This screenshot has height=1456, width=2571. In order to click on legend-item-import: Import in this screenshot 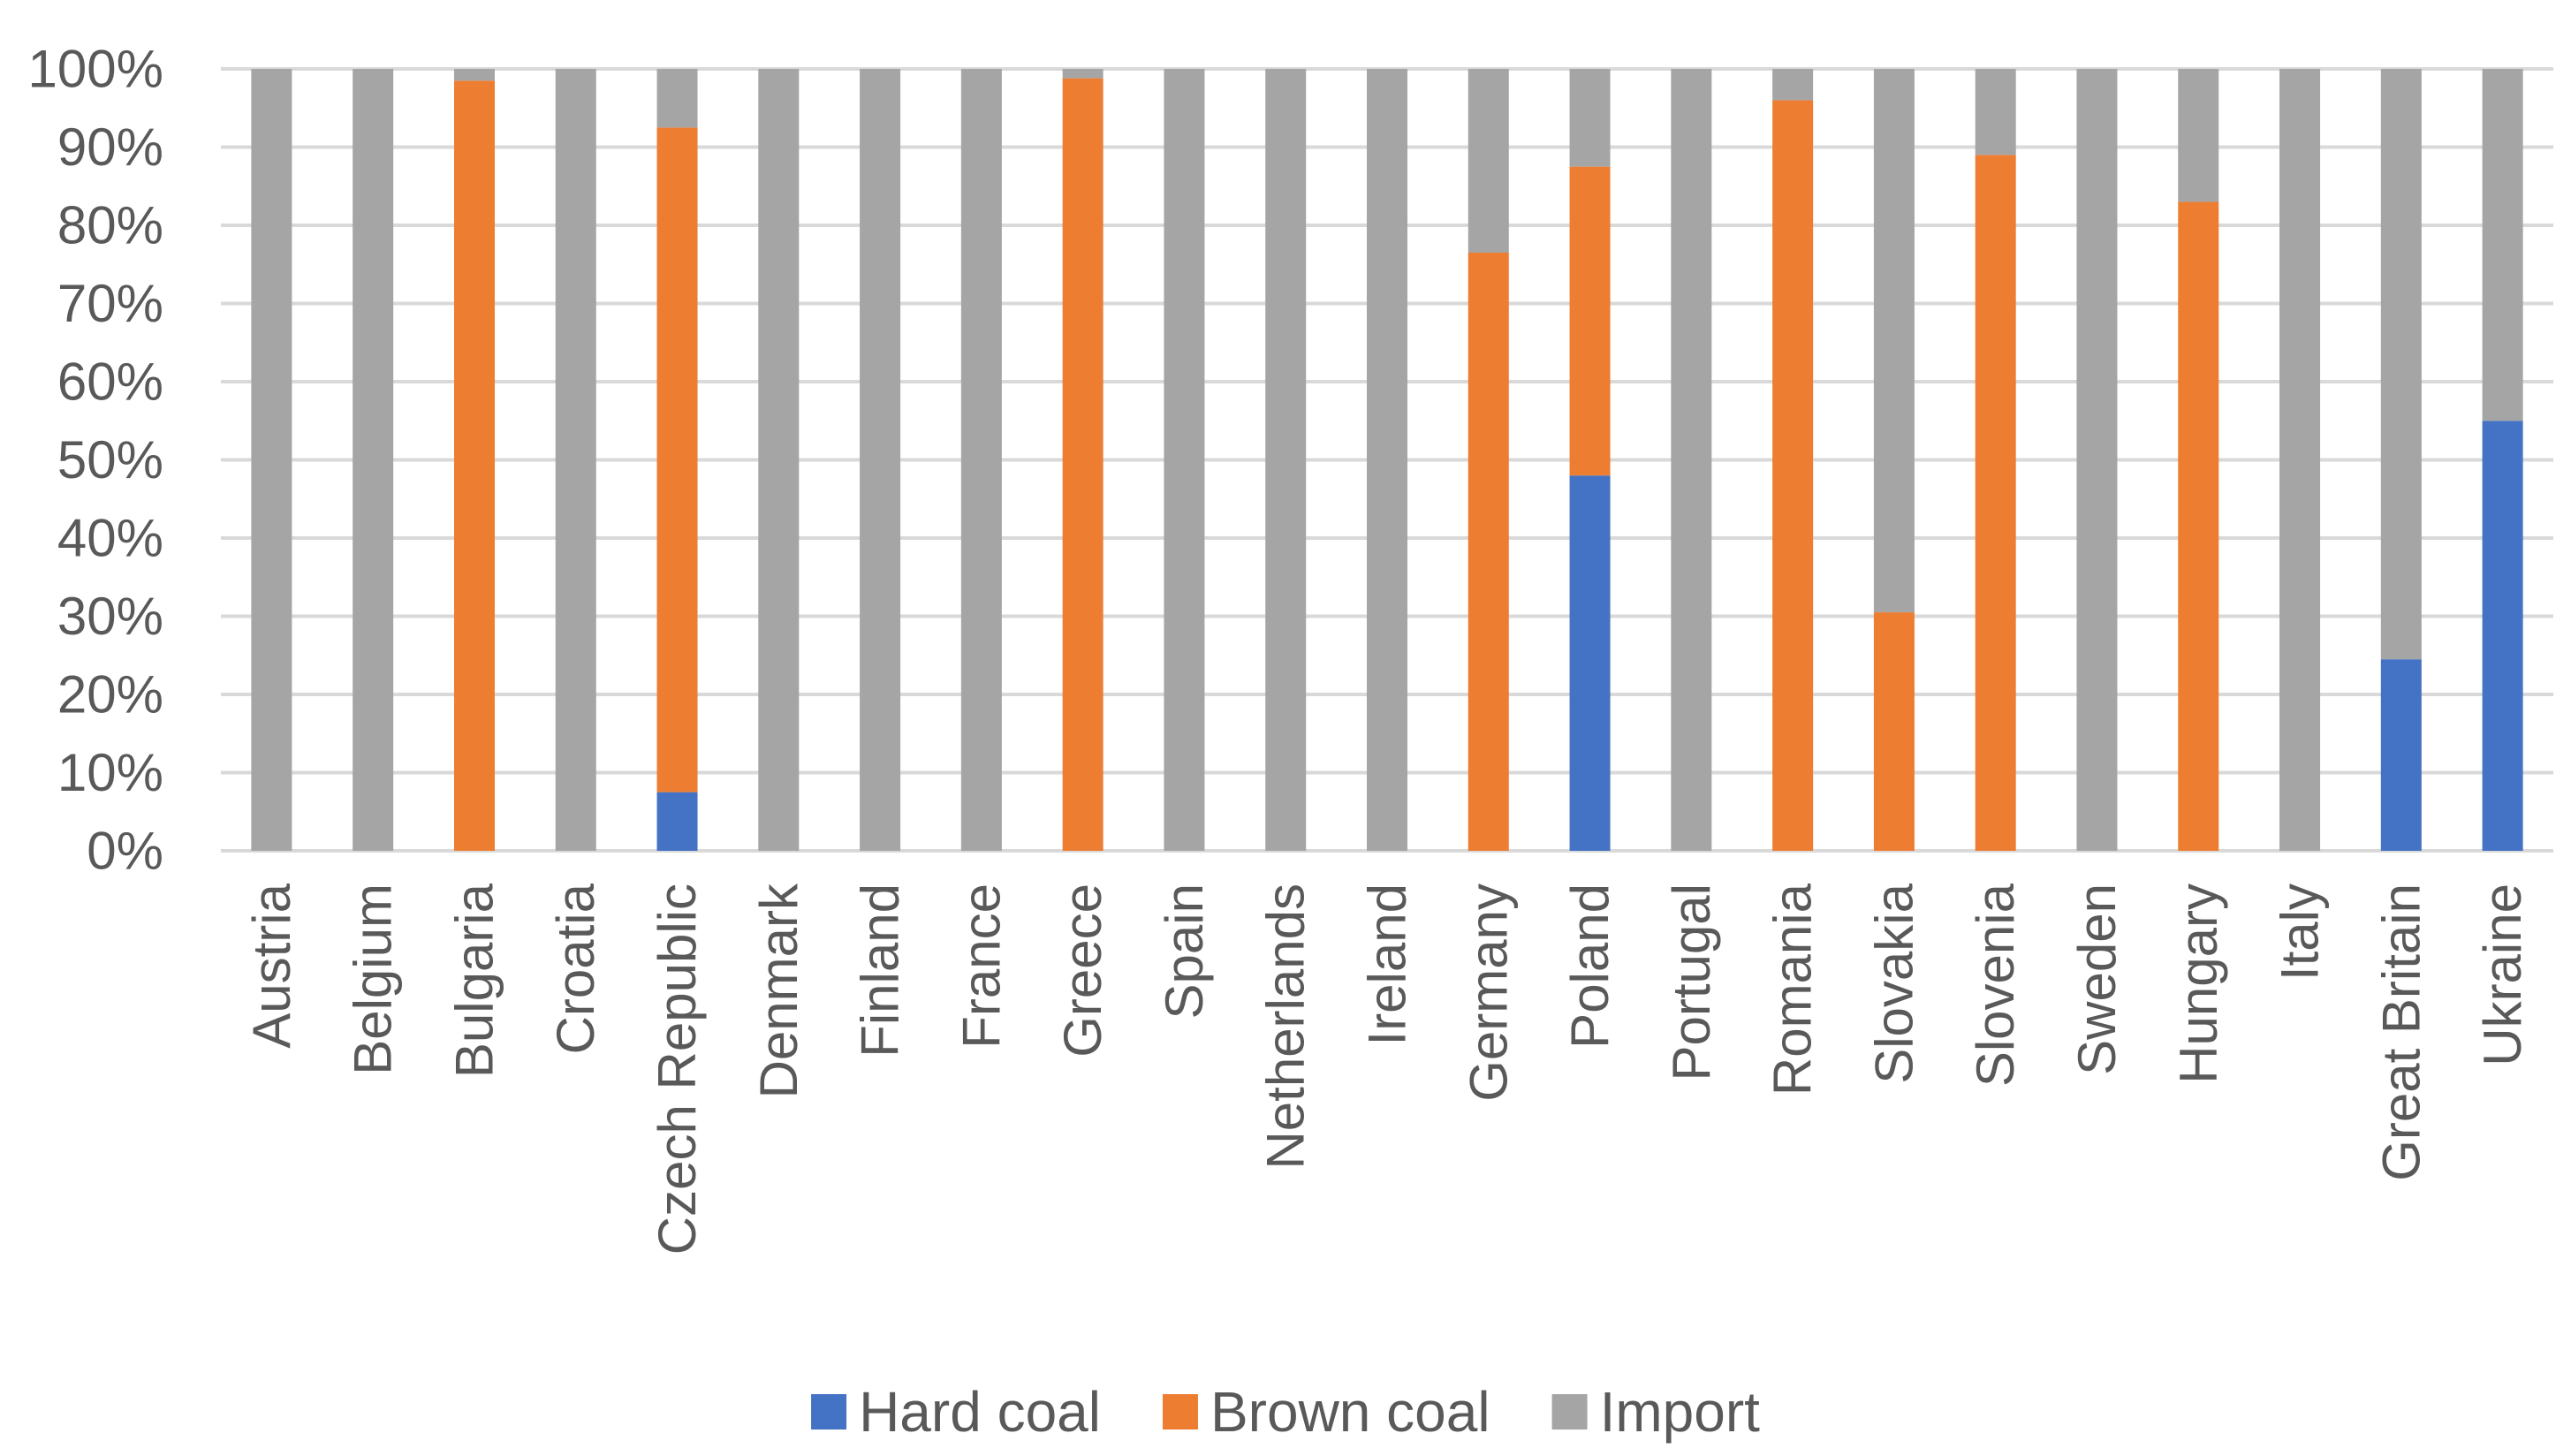, I will do `click(1656, 1412)`.